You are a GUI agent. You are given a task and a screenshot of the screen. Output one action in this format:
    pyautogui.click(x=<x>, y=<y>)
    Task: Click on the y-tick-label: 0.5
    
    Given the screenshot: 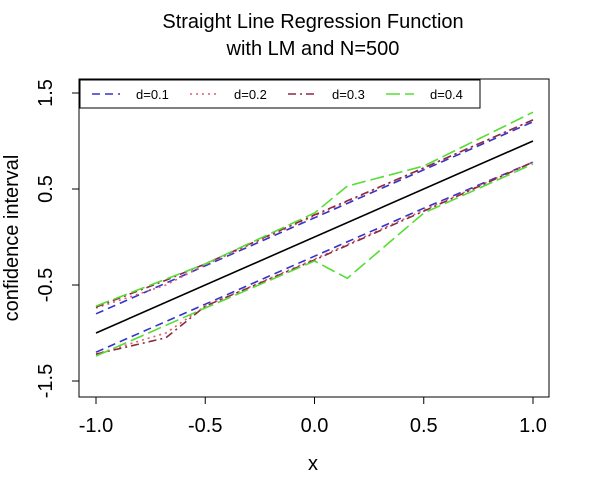 What is the action you would take?
    pyautogui.click(x=46, y=189)
    